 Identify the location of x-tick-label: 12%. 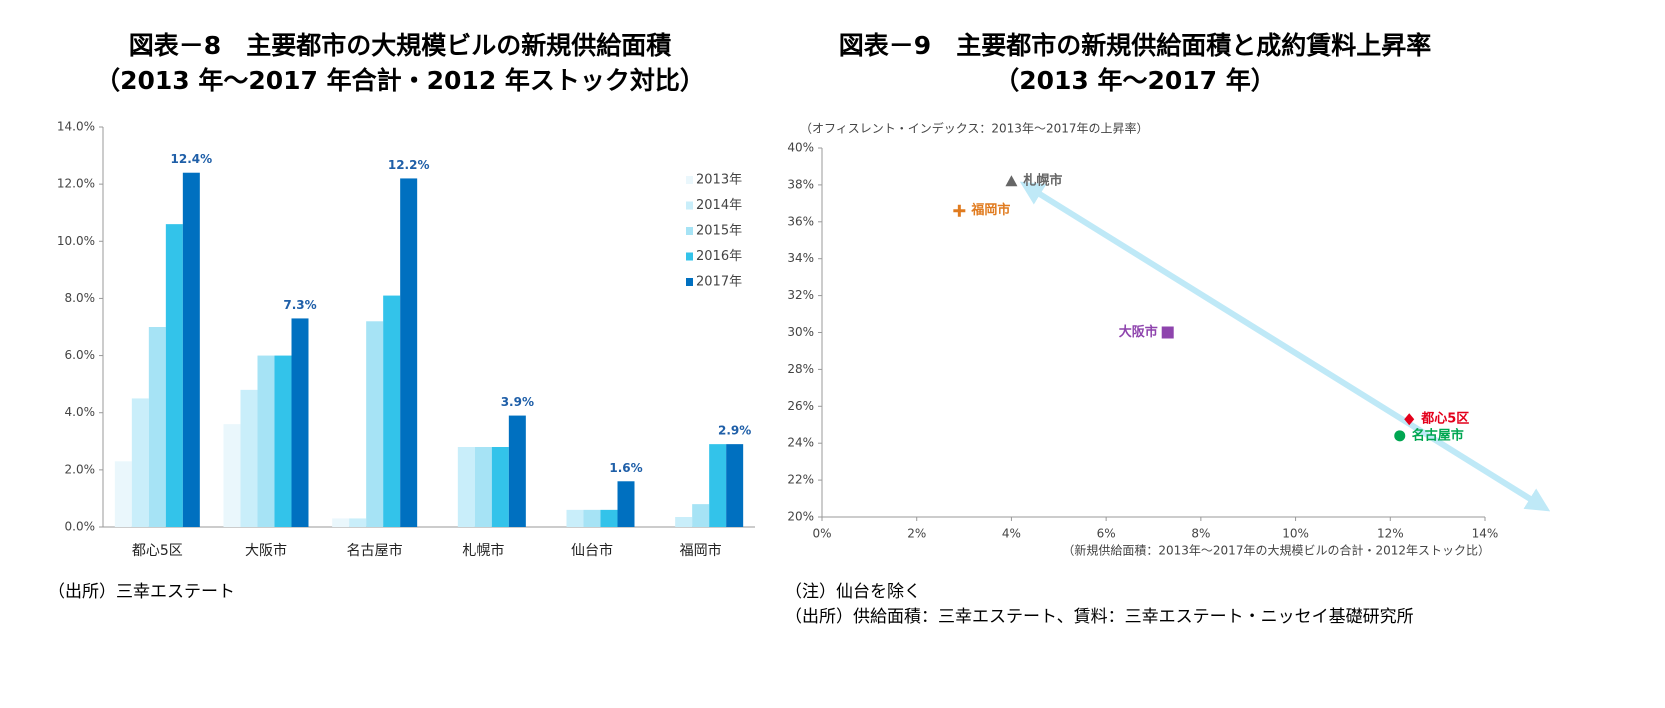
(1390, 534).